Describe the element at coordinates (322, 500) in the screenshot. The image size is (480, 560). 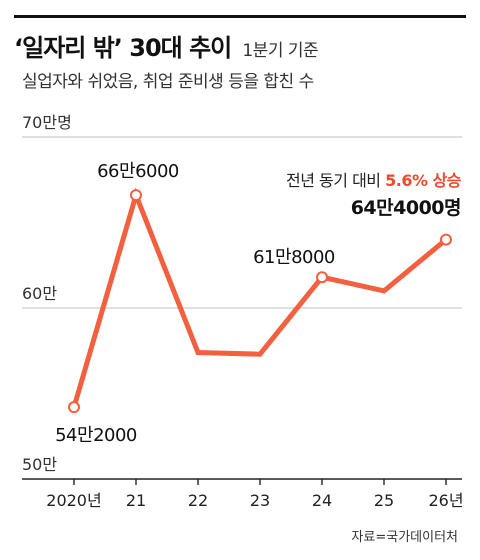
I see `x-tick-label: 24` at that location.